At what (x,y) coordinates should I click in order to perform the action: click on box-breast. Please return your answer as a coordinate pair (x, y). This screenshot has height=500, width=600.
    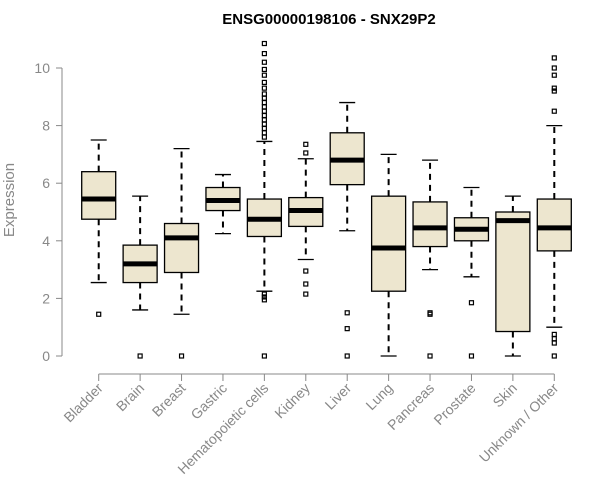
    Looking at the image, I should click on (181, 253).